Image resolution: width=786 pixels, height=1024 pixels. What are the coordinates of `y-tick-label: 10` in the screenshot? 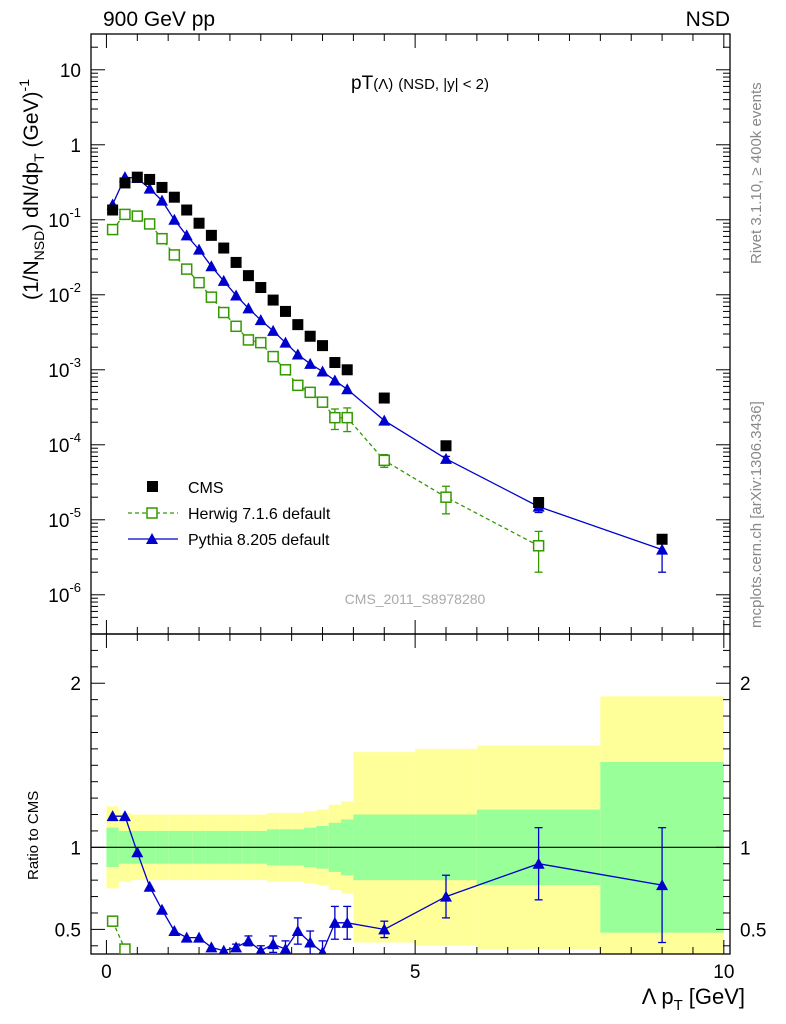 It's located at (70, 71).